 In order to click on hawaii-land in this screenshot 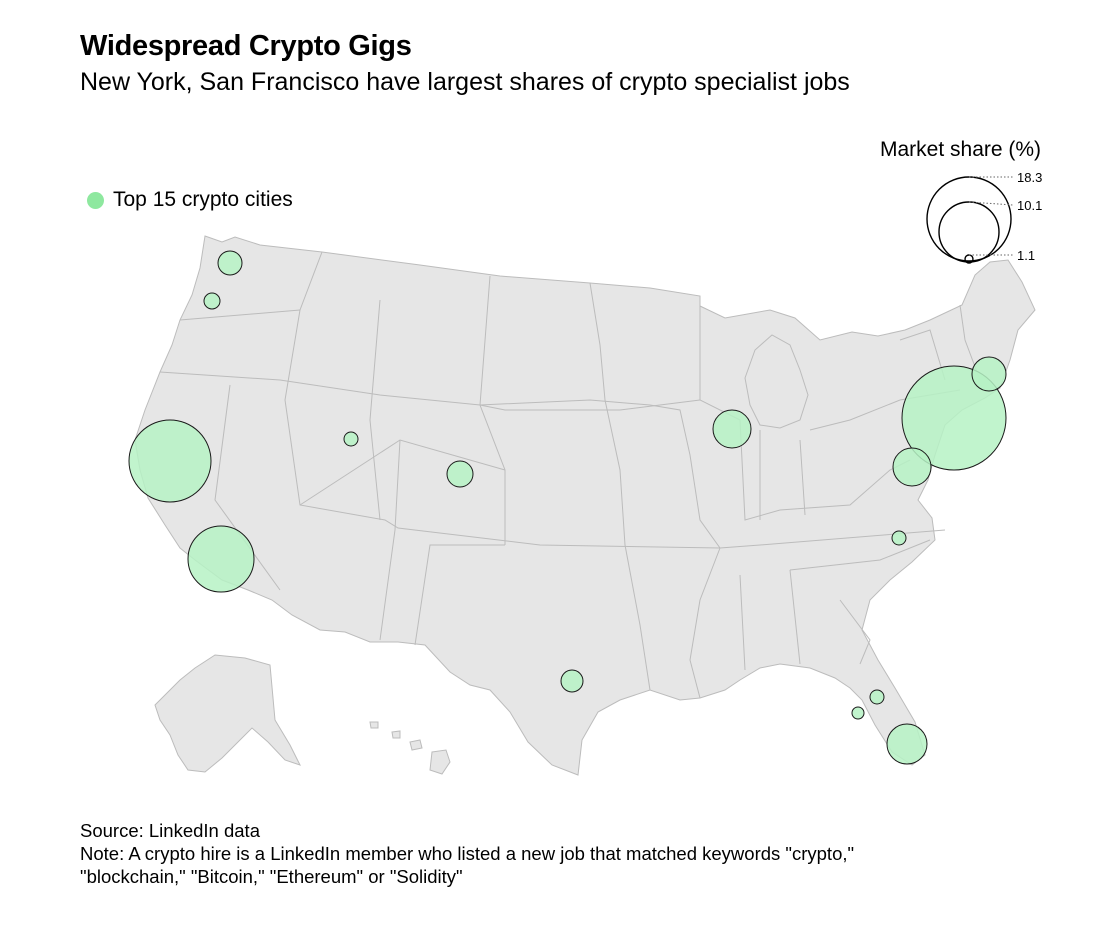, I will do `click(410, 748)`.